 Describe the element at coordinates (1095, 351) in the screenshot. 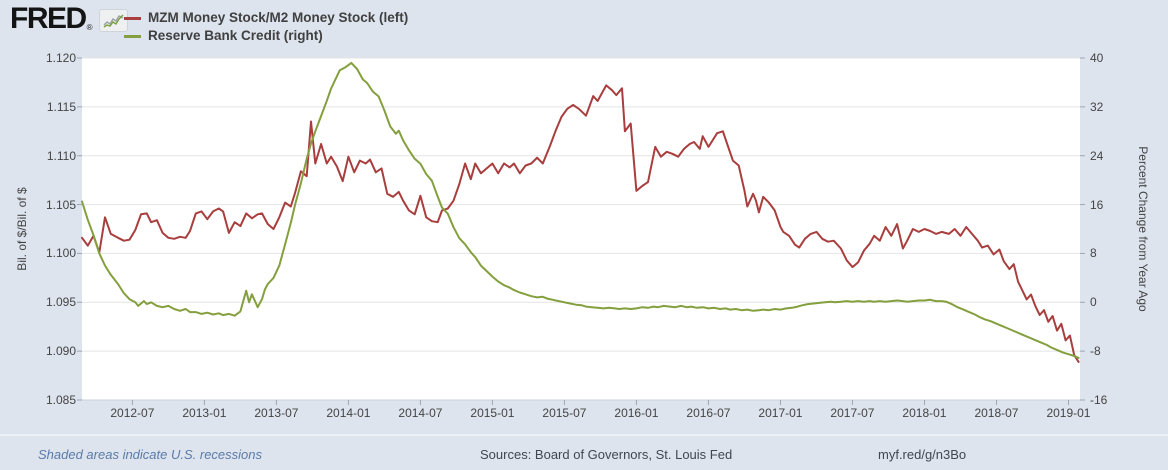

I see `right-axis-tick-label: -8` at that location.